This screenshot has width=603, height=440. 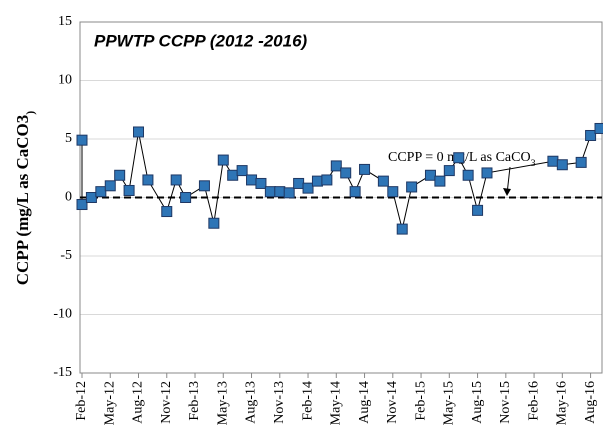 I want to click on y-tick-label: 0, so click(x=68, y=197).